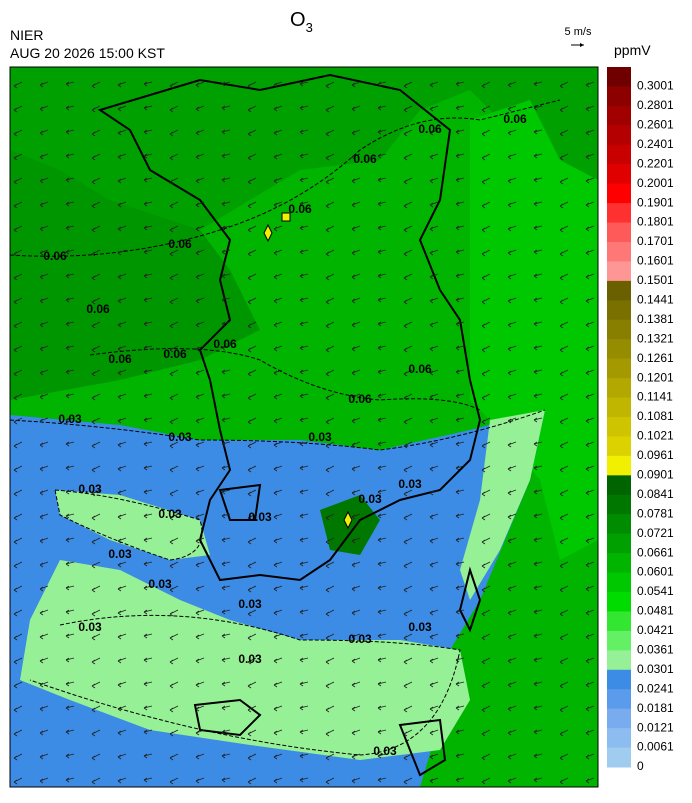 The image size is (692, 803). Describe the element at coordinates (90, 627) in the screenshot. I see `contour-label: 0.03` at that location.